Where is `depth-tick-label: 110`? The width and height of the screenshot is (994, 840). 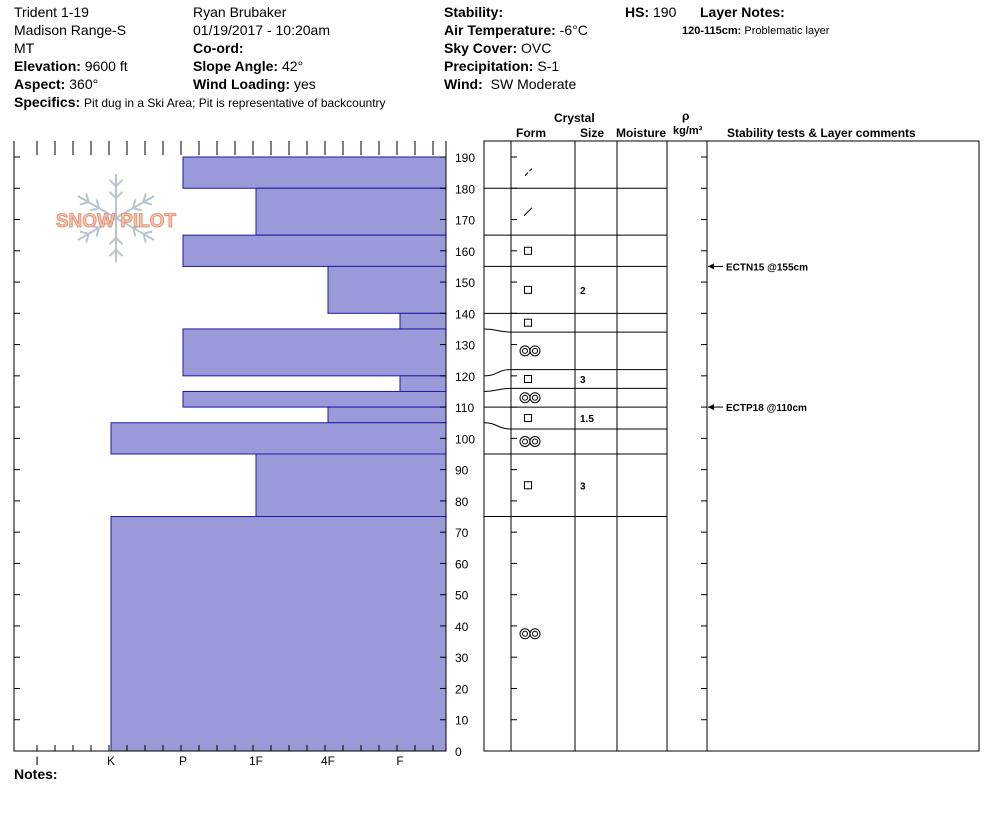 depth-tick-label: 110 is located at coordinates (464, 408).